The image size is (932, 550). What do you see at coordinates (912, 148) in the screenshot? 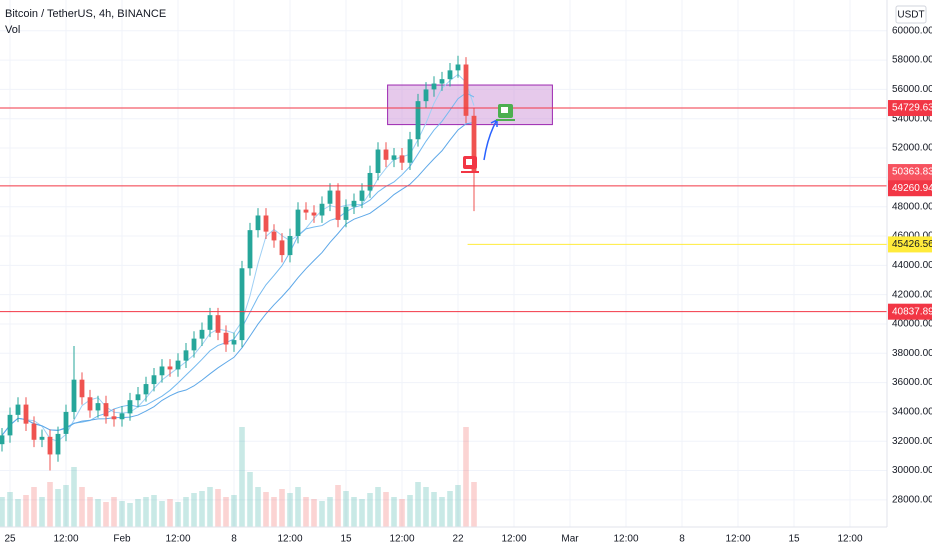
I see `y-tick-label: 52000.00` at bounding box center [912, 148].